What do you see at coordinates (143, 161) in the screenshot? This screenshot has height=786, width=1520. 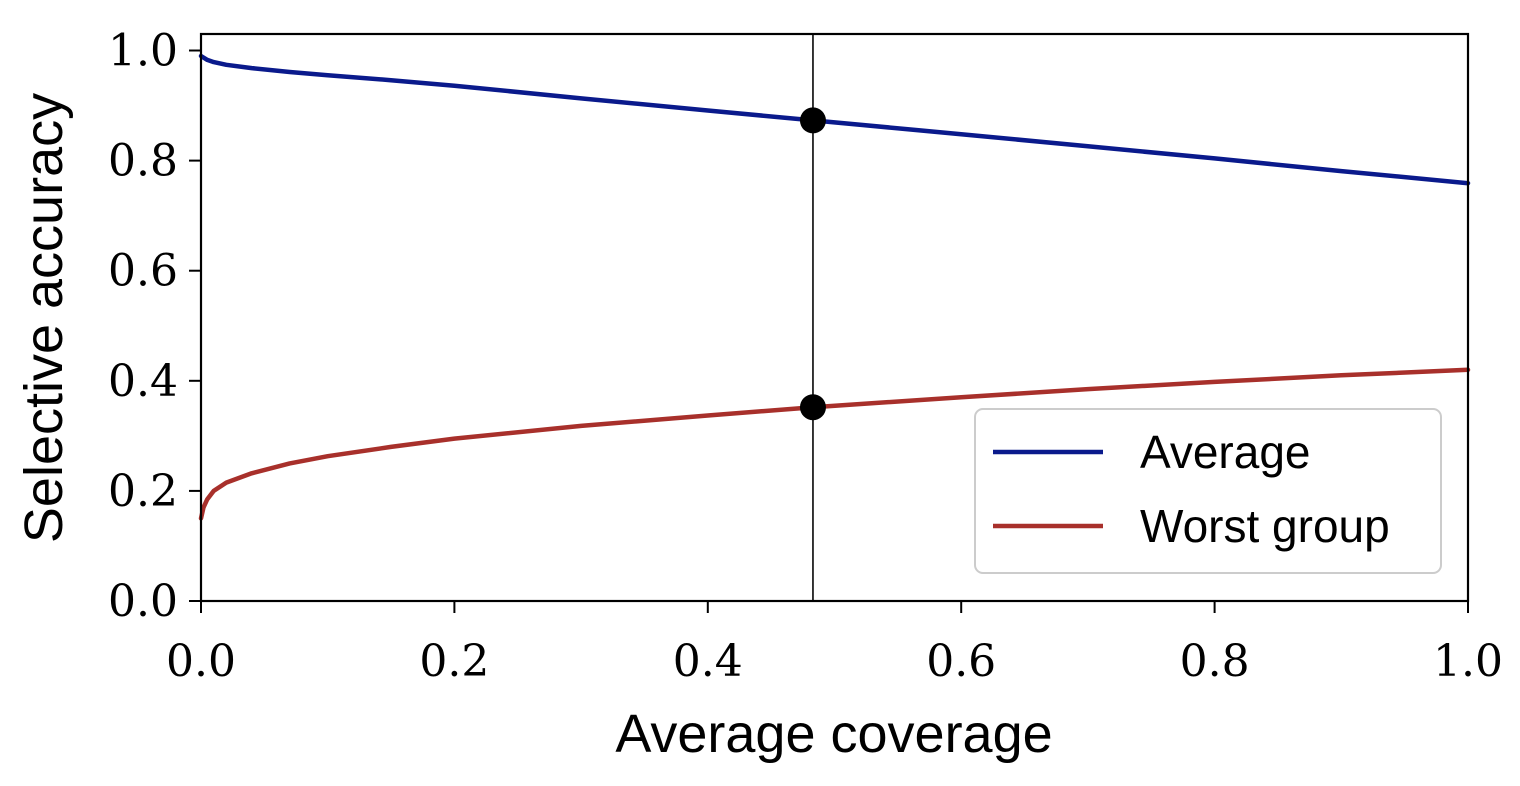 I see `y-tick-label-4: 0.8` at bounding box center [143, 161].